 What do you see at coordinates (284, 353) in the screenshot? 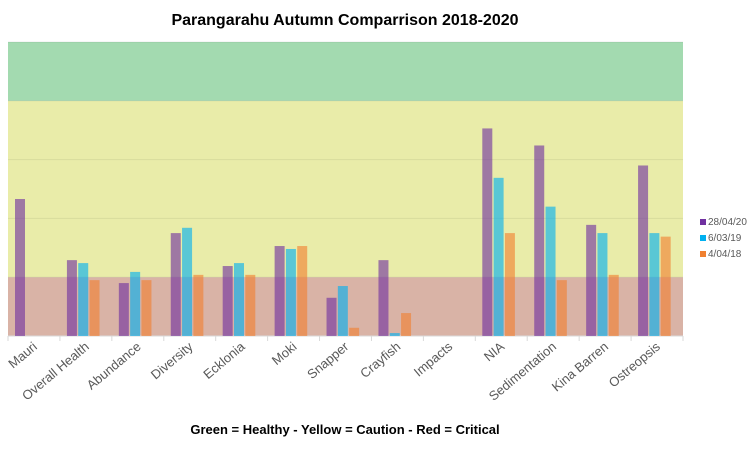
I see `category-label: Moki` at bounding box center [284, 353].